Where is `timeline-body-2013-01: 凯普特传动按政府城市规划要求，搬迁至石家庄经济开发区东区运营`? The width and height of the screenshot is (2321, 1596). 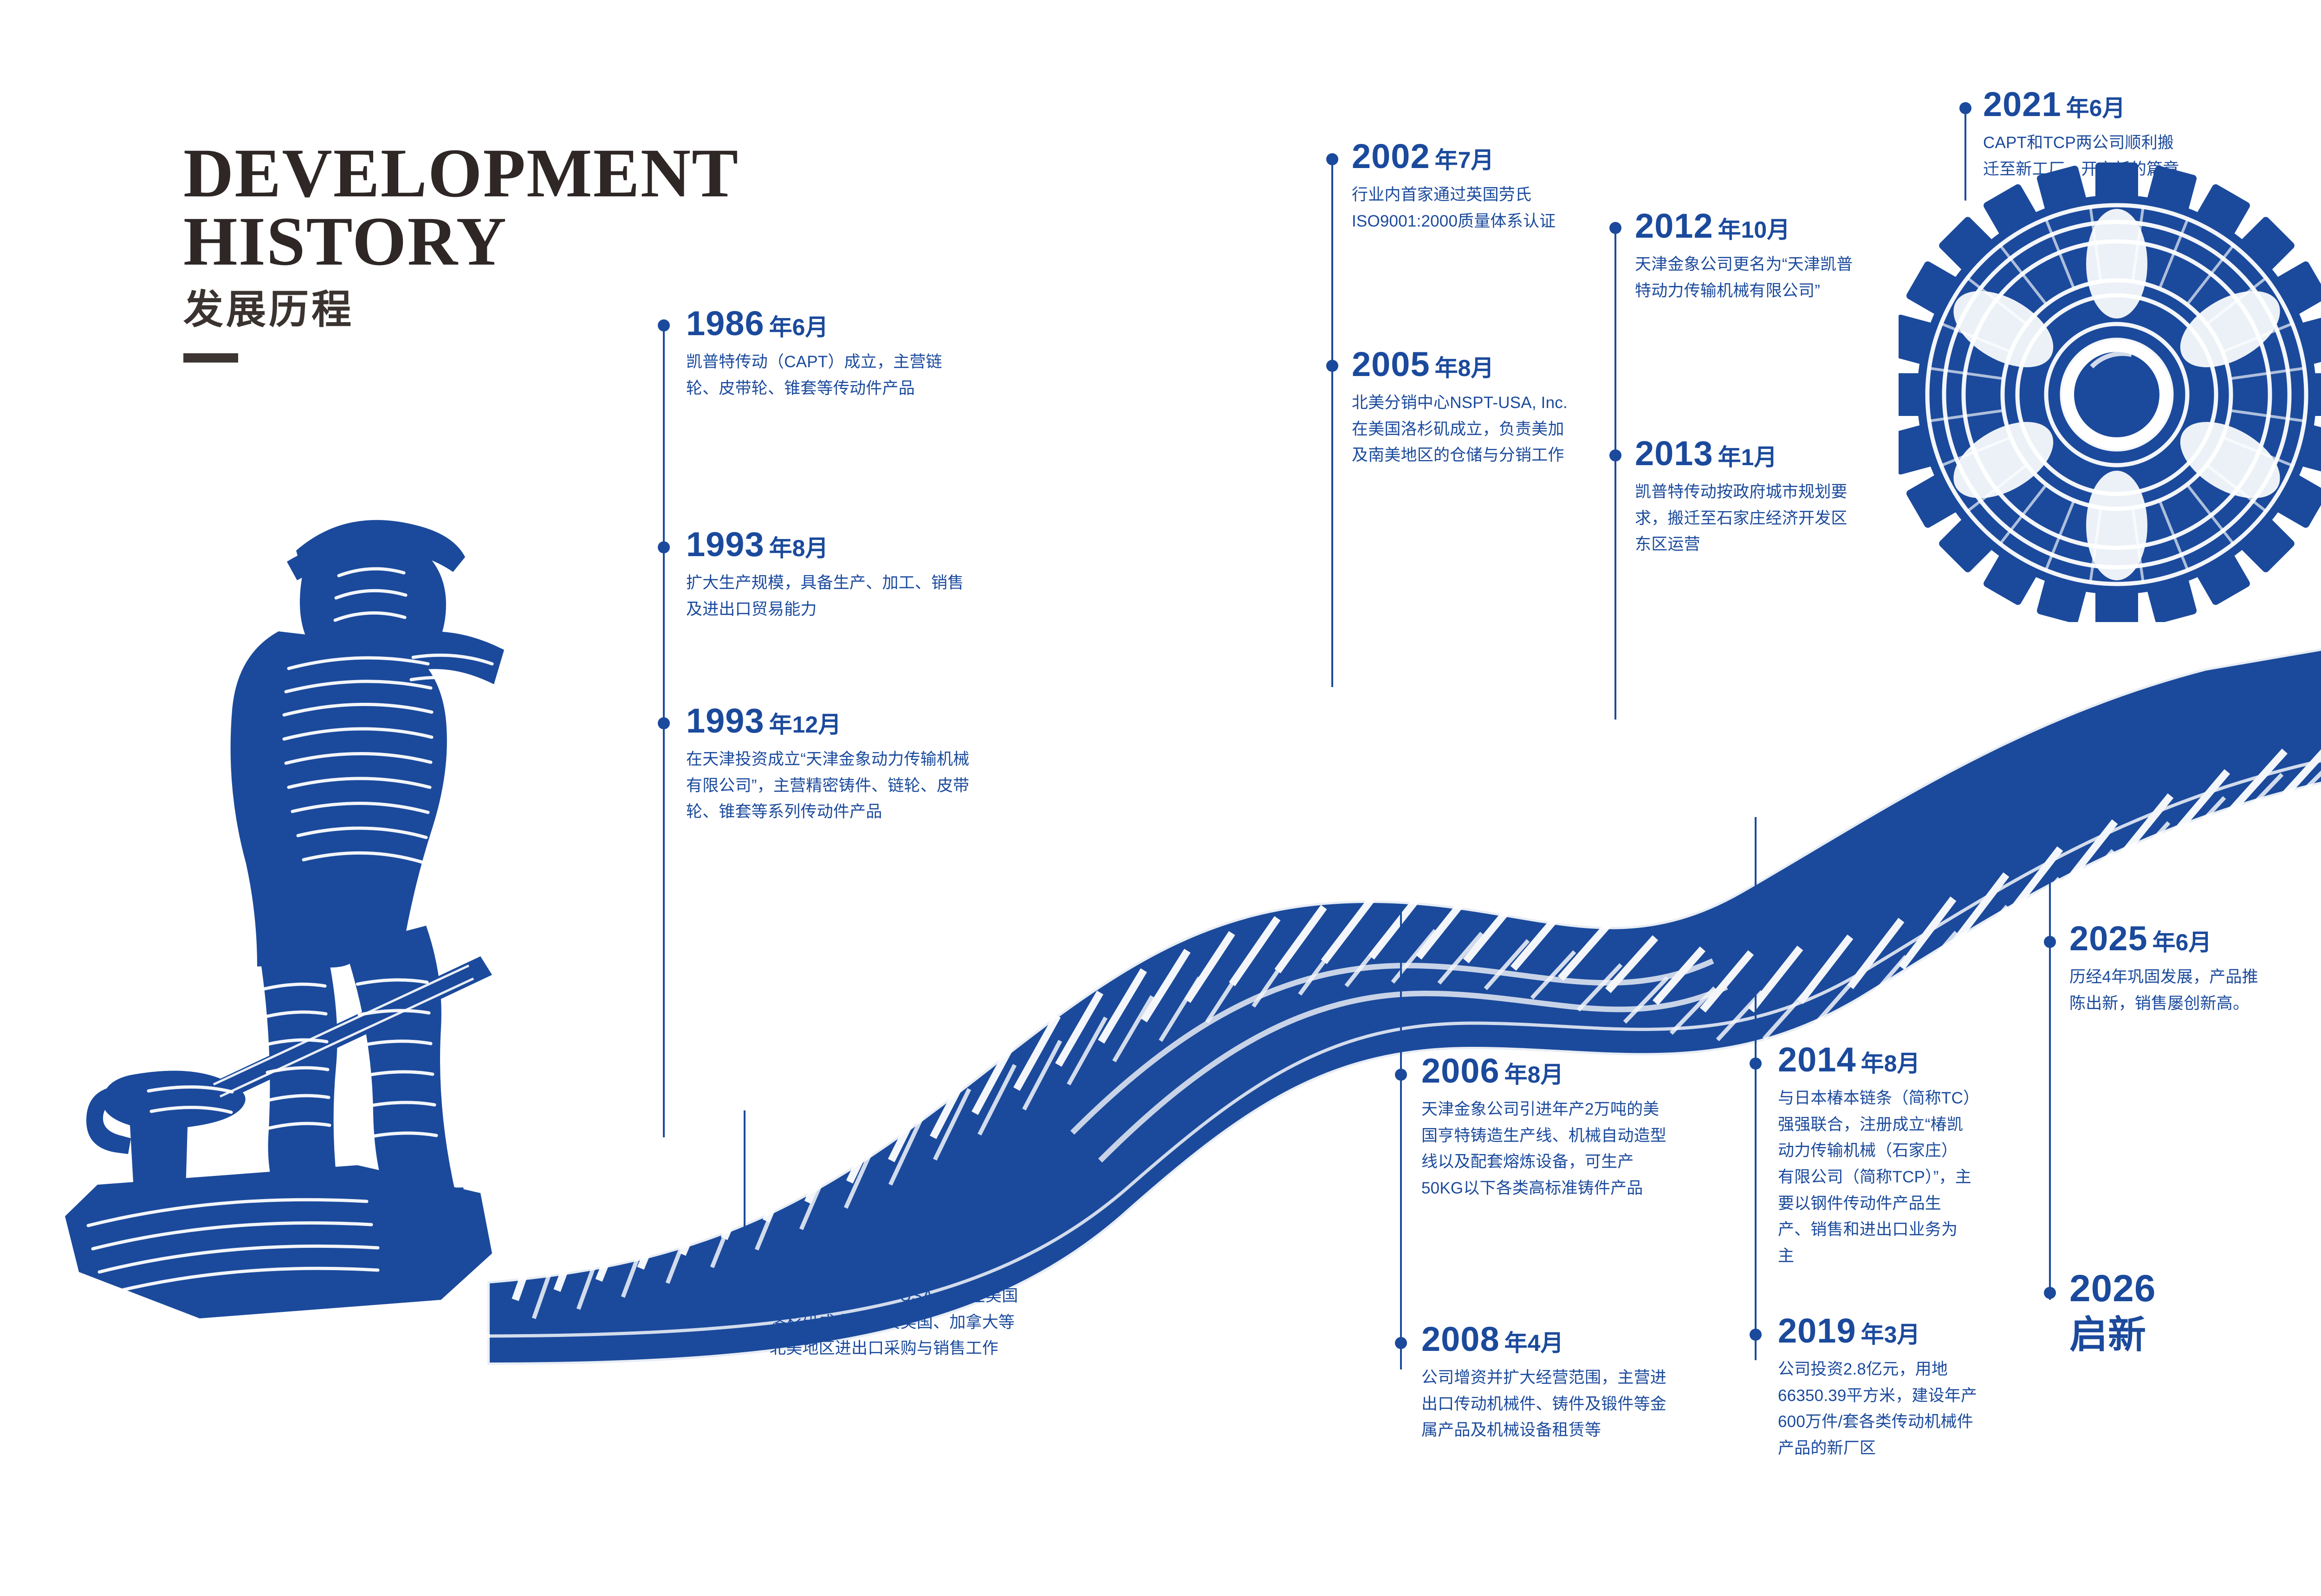 timeline-body-2013-01: 凯普特传动按政府城市规划要求，搬迁至石家庄经济开发区东区运营 is located at coordinates (1741, 518).